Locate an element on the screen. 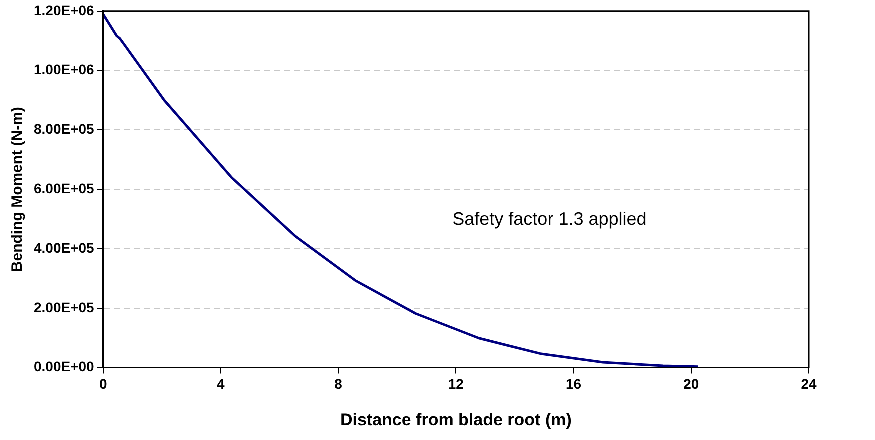 The width and height of the screenshot is (875, 440). x-tick-label: 4 is located at coordinates (221, 384).